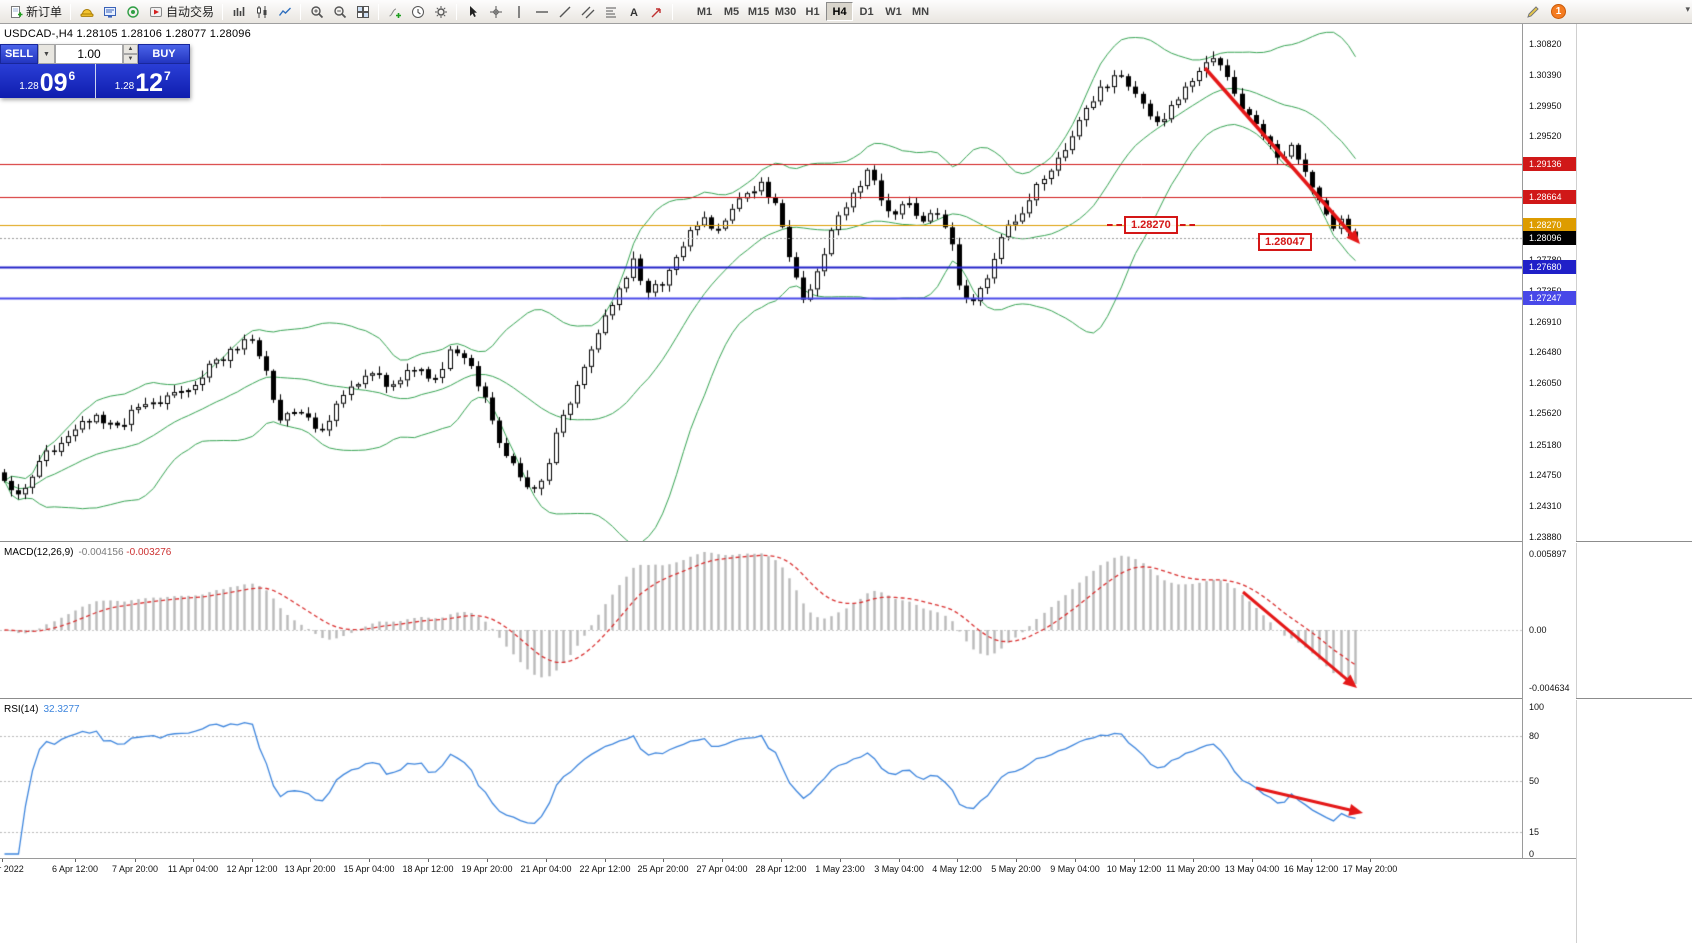  Describe the element at coordinates (53, 83) in the screenshot. I see `bid-big-digits: 09` at that location.